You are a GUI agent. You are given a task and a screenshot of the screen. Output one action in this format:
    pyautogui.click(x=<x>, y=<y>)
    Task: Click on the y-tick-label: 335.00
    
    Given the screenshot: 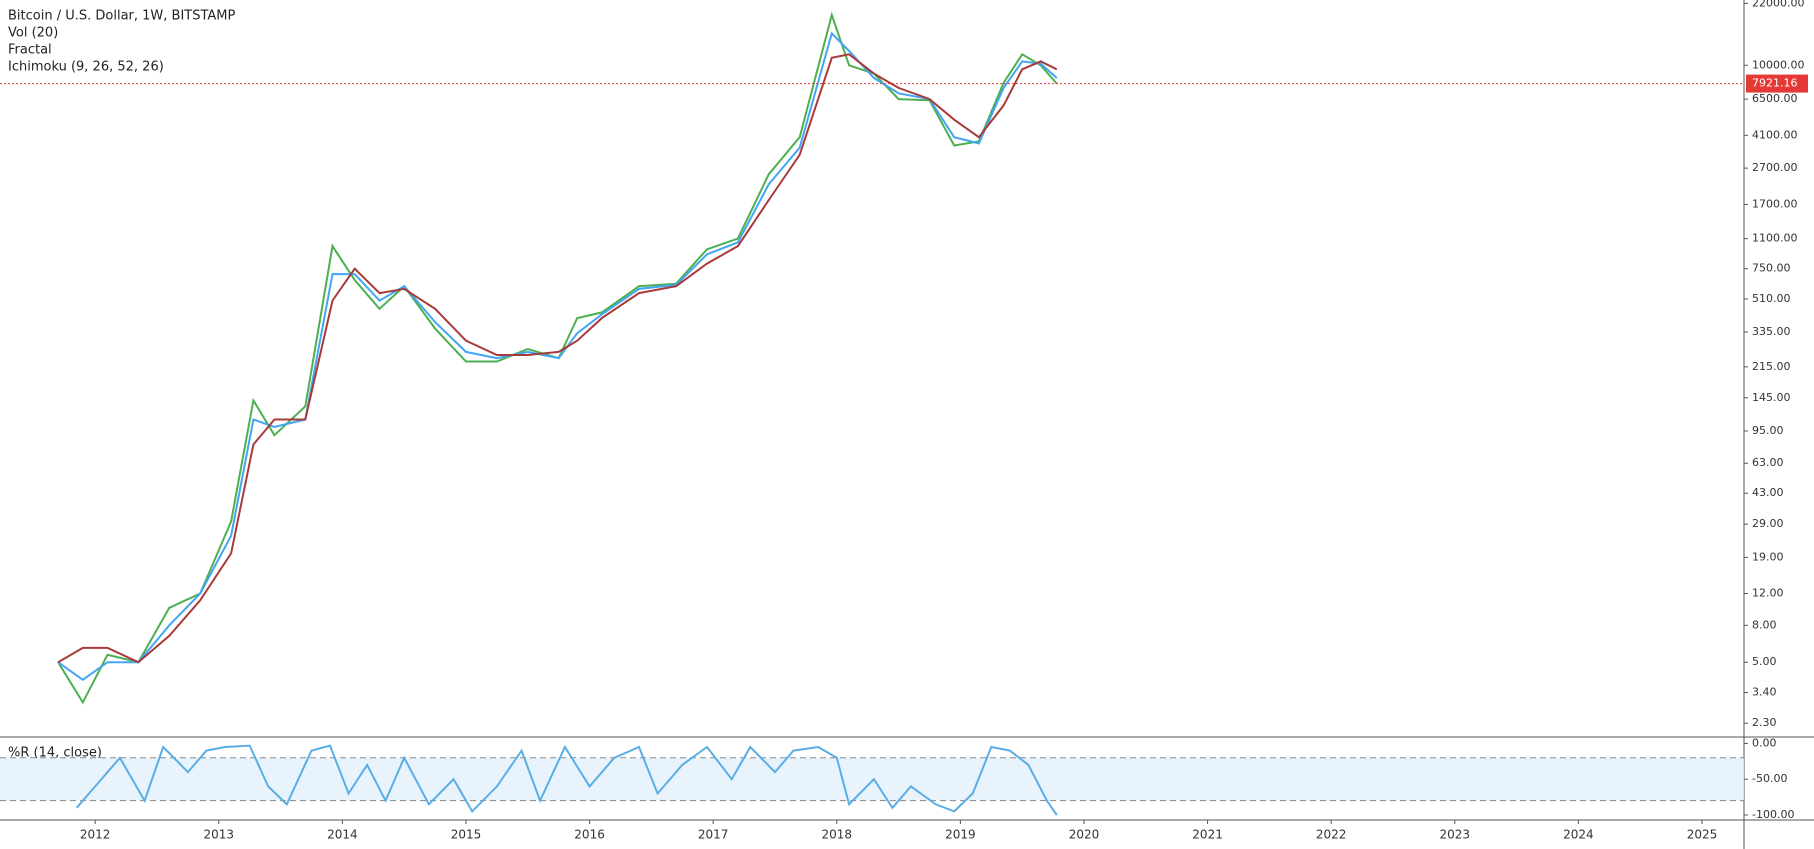 What is the action you would take?
    pyautogui.click(x=1771, y=331)
    